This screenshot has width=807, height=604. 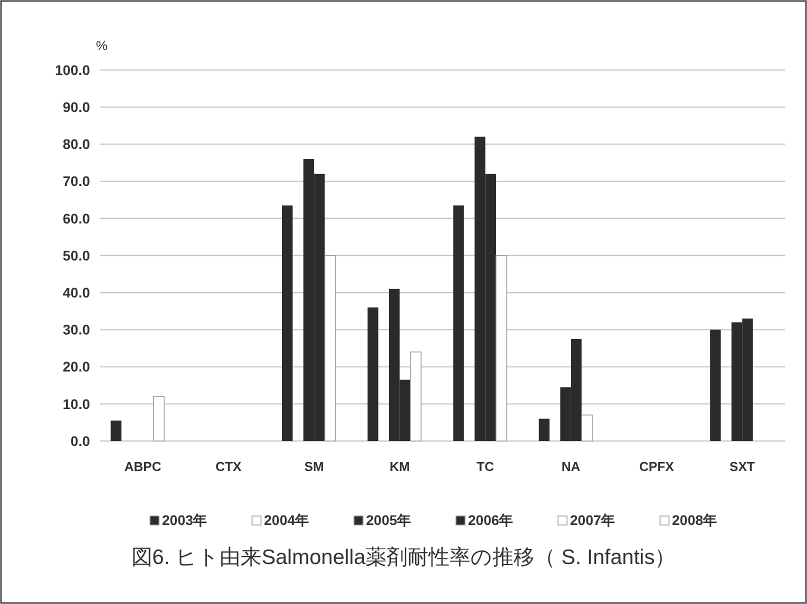 I want to click on legend-label: 2008年, so click(x=695, y=520).